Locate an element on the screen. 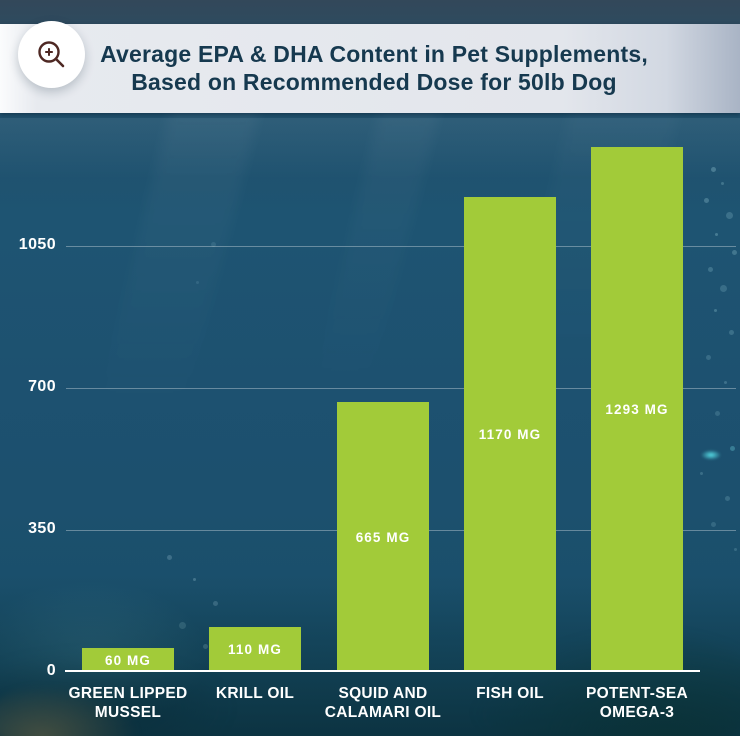  bar-value-label: 1293 MG is located at coordinates (637, 409).